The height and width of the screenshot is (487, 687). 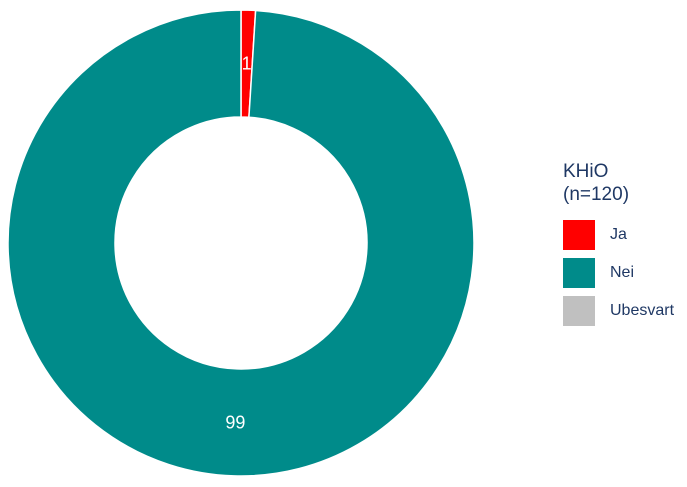 What do you see at coordinates (642, 310) in the screenshot?
I see `legend-label-ubesvart: Ubesvart` at bounding box center [642, 310].